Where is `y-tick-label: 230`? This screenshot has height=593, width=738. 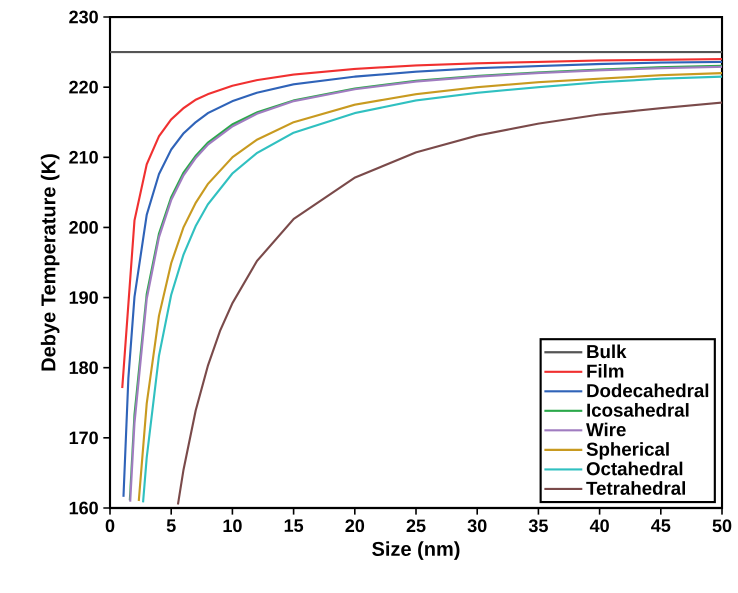 y-tick-label: 230 is located at coordinates (83, 17).